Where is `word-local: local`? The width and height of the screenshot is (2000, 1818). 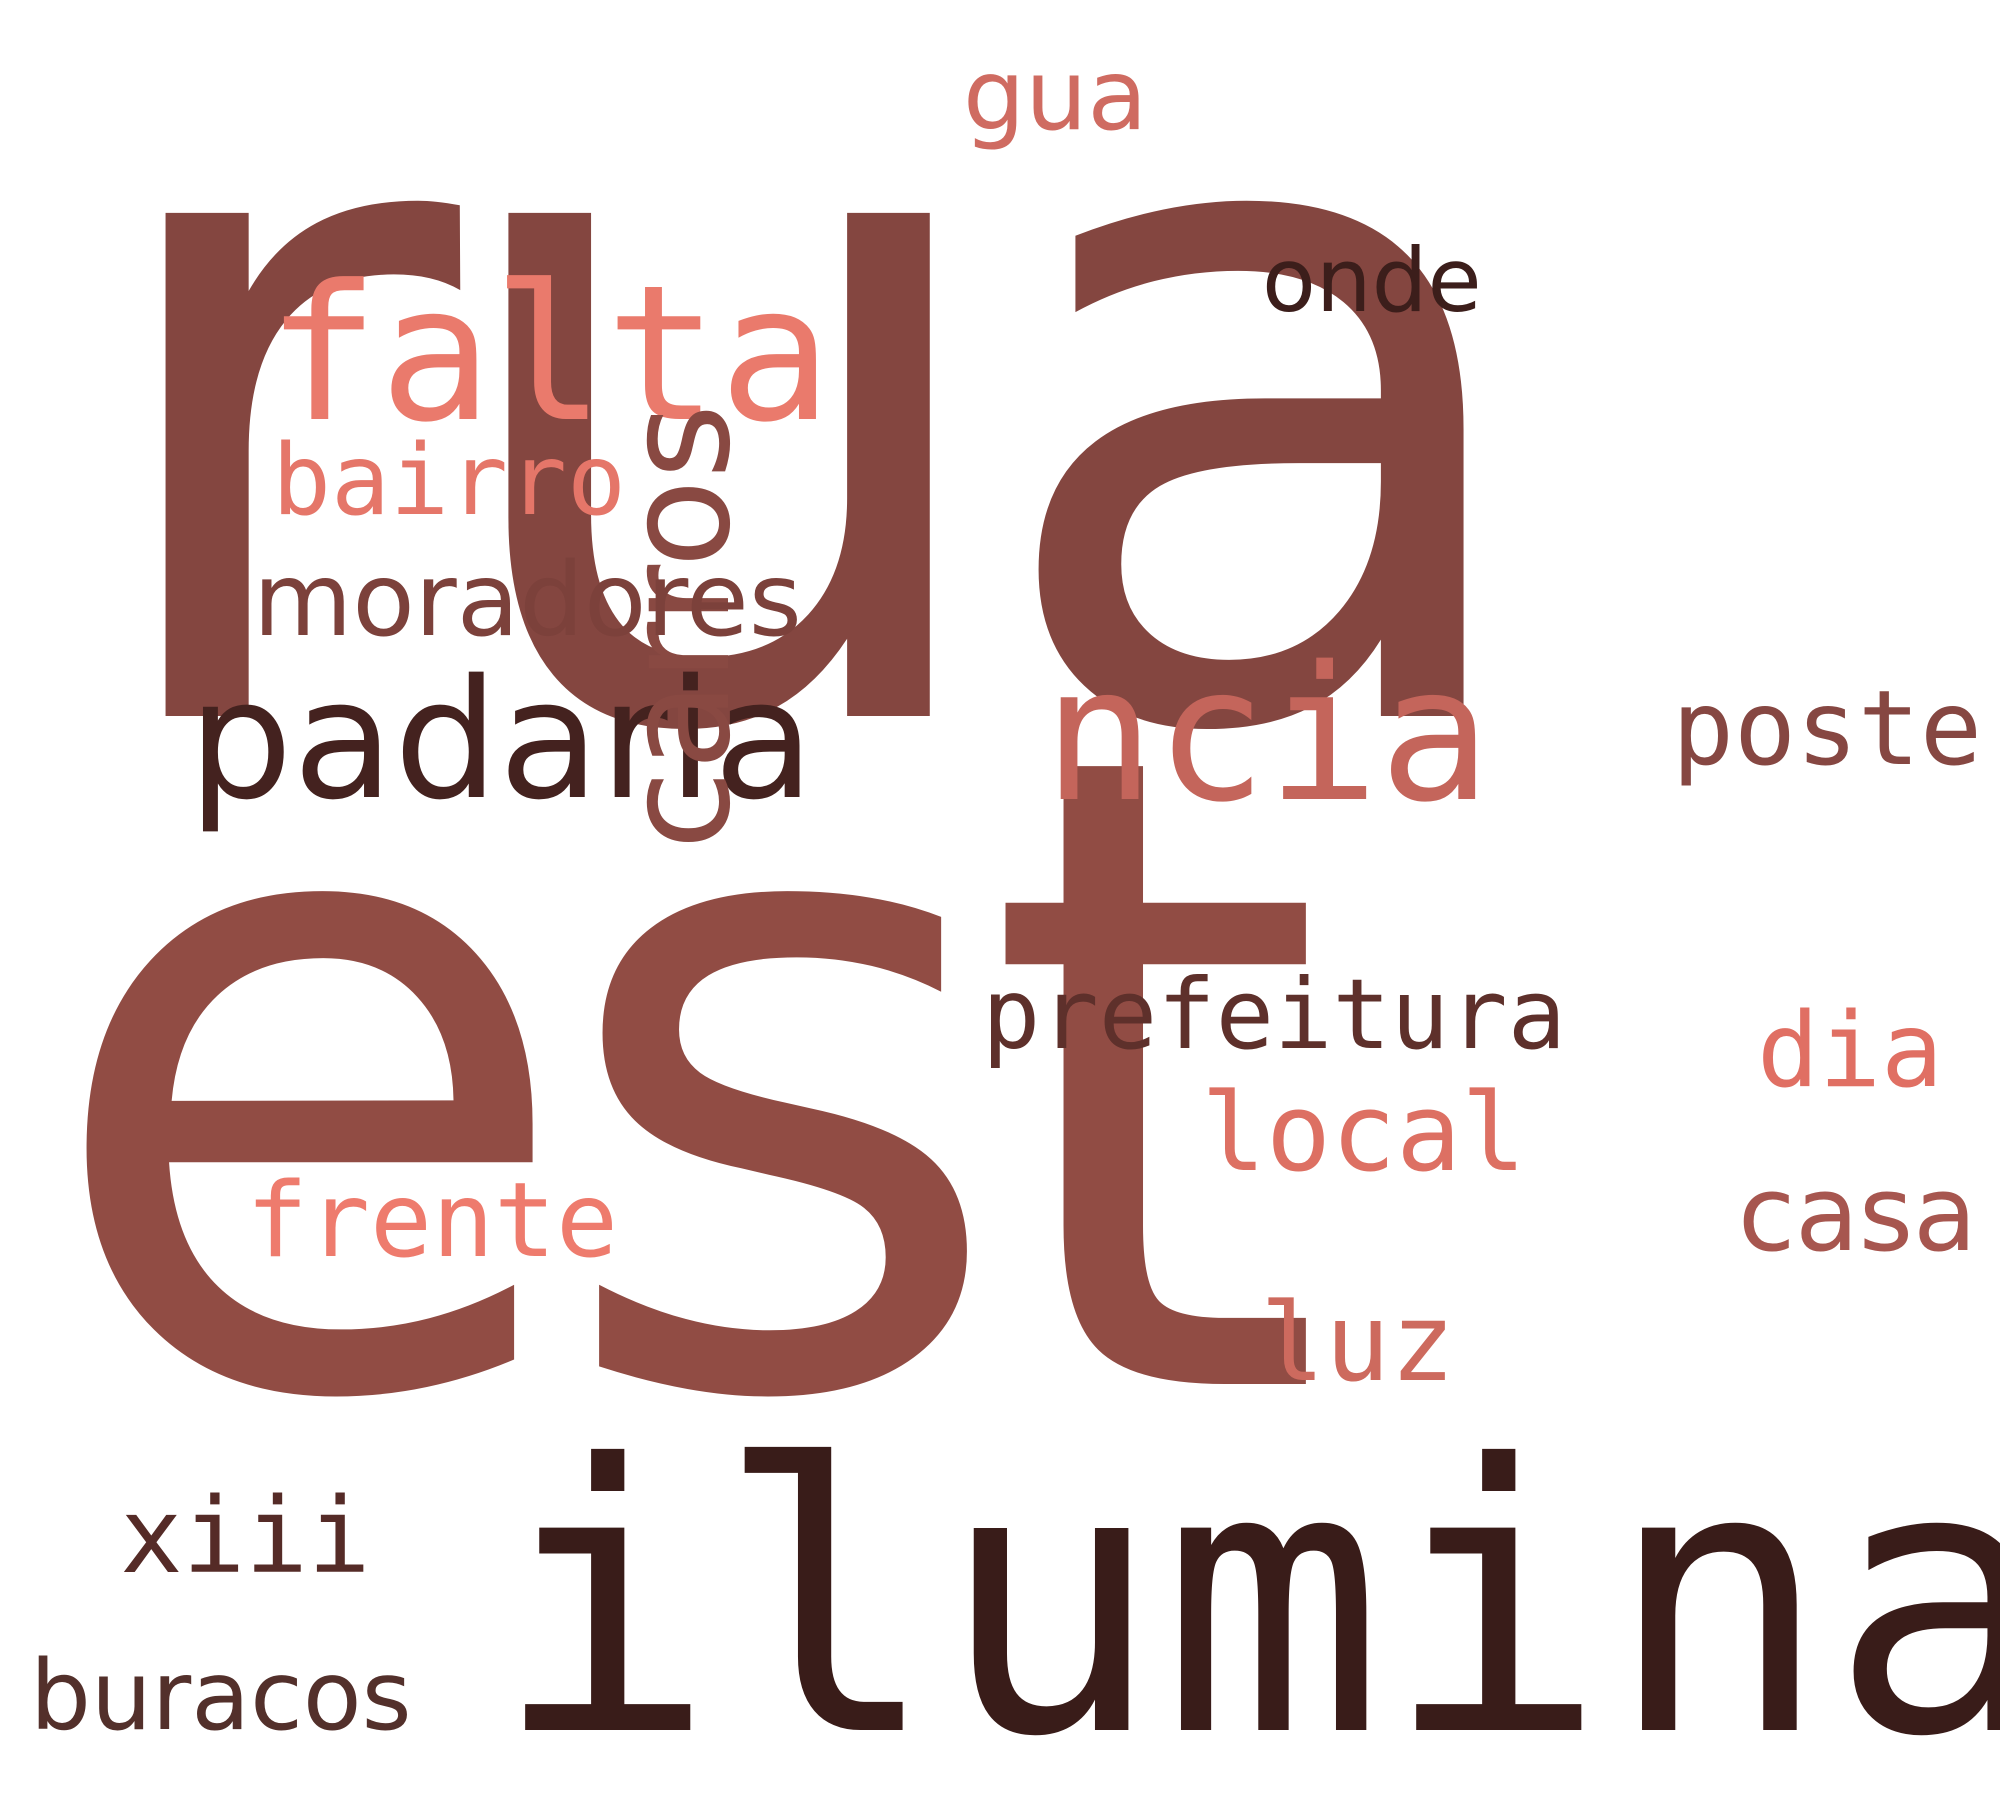
word-local: local is located at coordinates (1364, 1133).